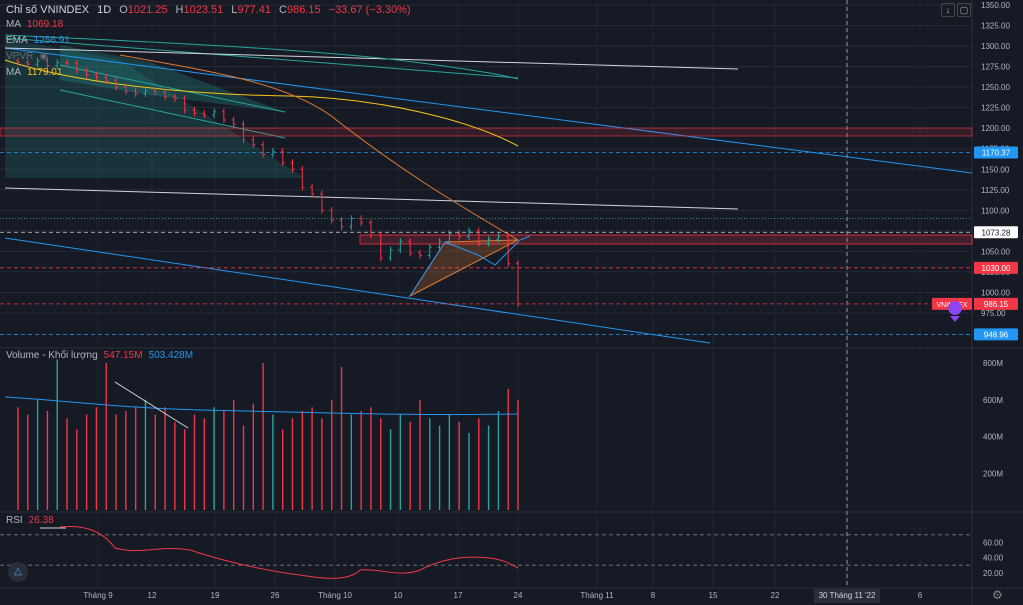 This screenshot has height=605, width=1023. What do you see at coordinates (993, 400) in the screenshot?
I see `volume-tick-label: 600M` at bounding box center [993, 400].